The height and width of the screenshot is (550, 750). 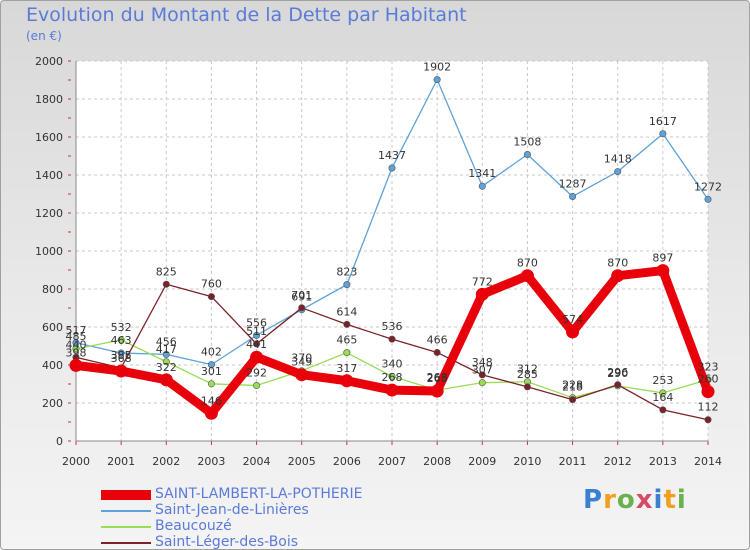 I want to click on data-label-0: 349, so click(x=301, y=362).